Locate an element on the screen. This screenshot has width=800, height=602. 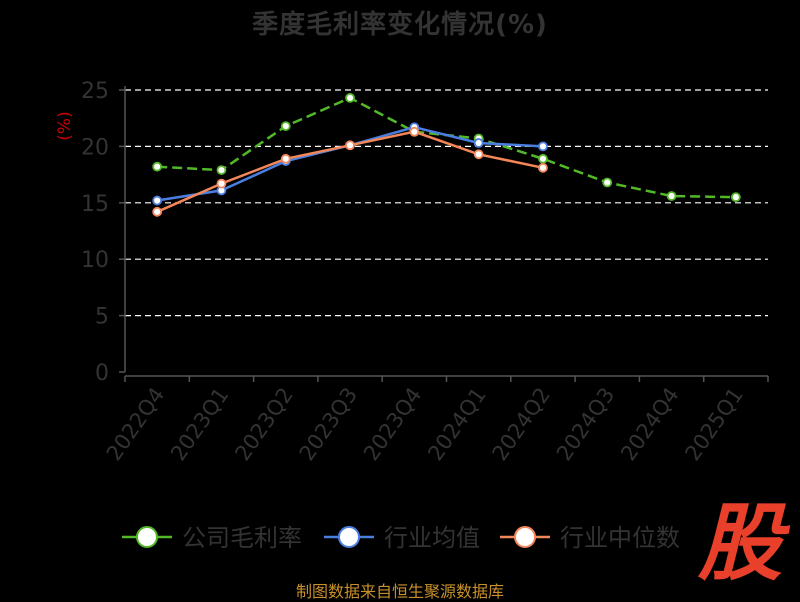
data-source-note: 制图数据来自恒生聚源数据库 is located at coordinates (399, 591).